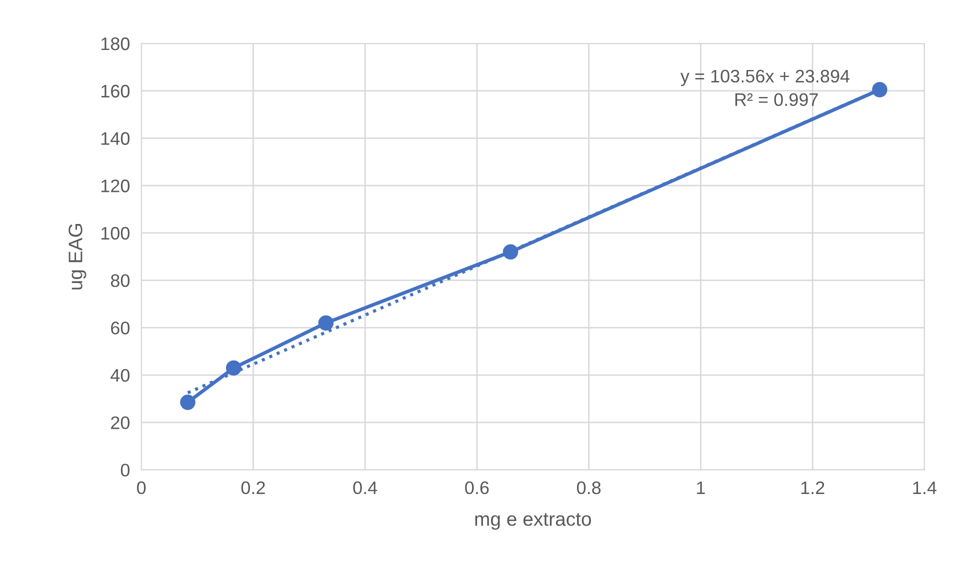 This screenshot has width=955, height=580. Describe the element at coordinates (120, 281) in the screenshot. I see `y-tick-label: 80` at that location.